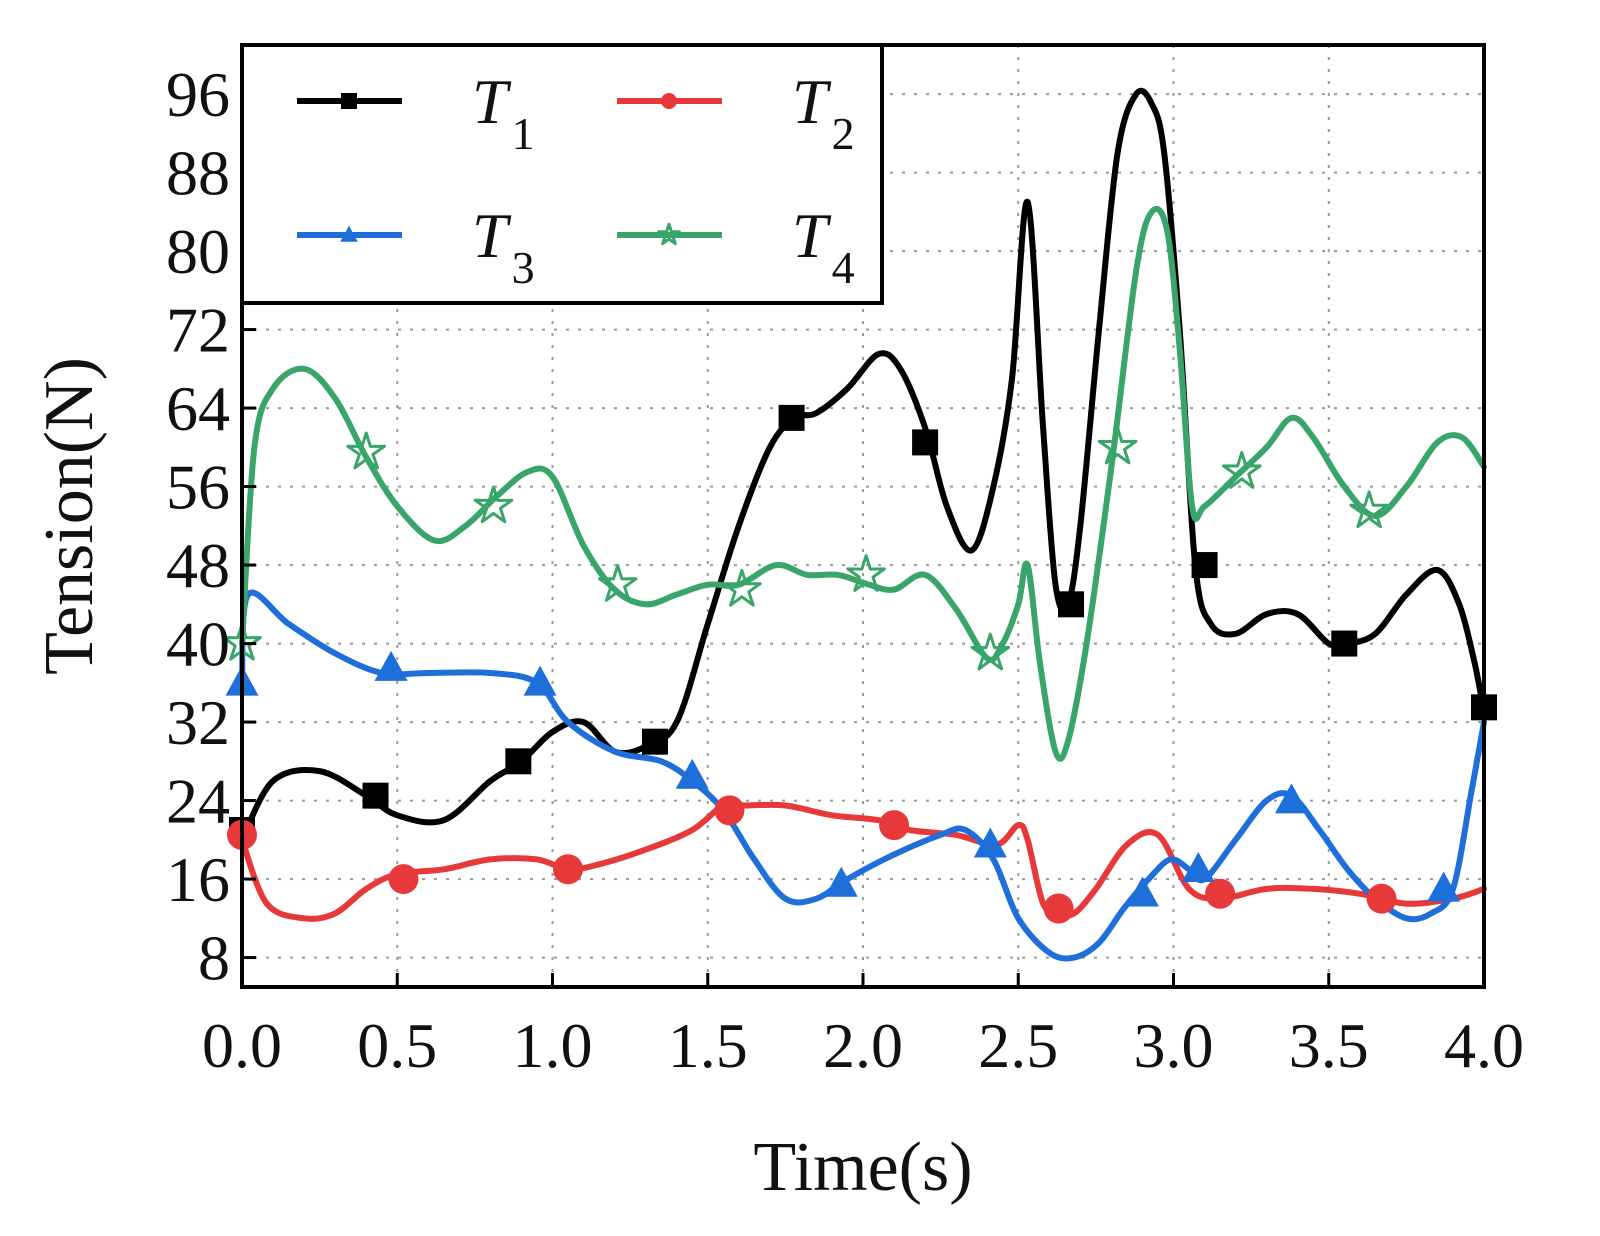 Image resolution: width=1600 pixels, height=1236 pixels. I want to click on y-axis-title: Tension(N), so click(69, 516).